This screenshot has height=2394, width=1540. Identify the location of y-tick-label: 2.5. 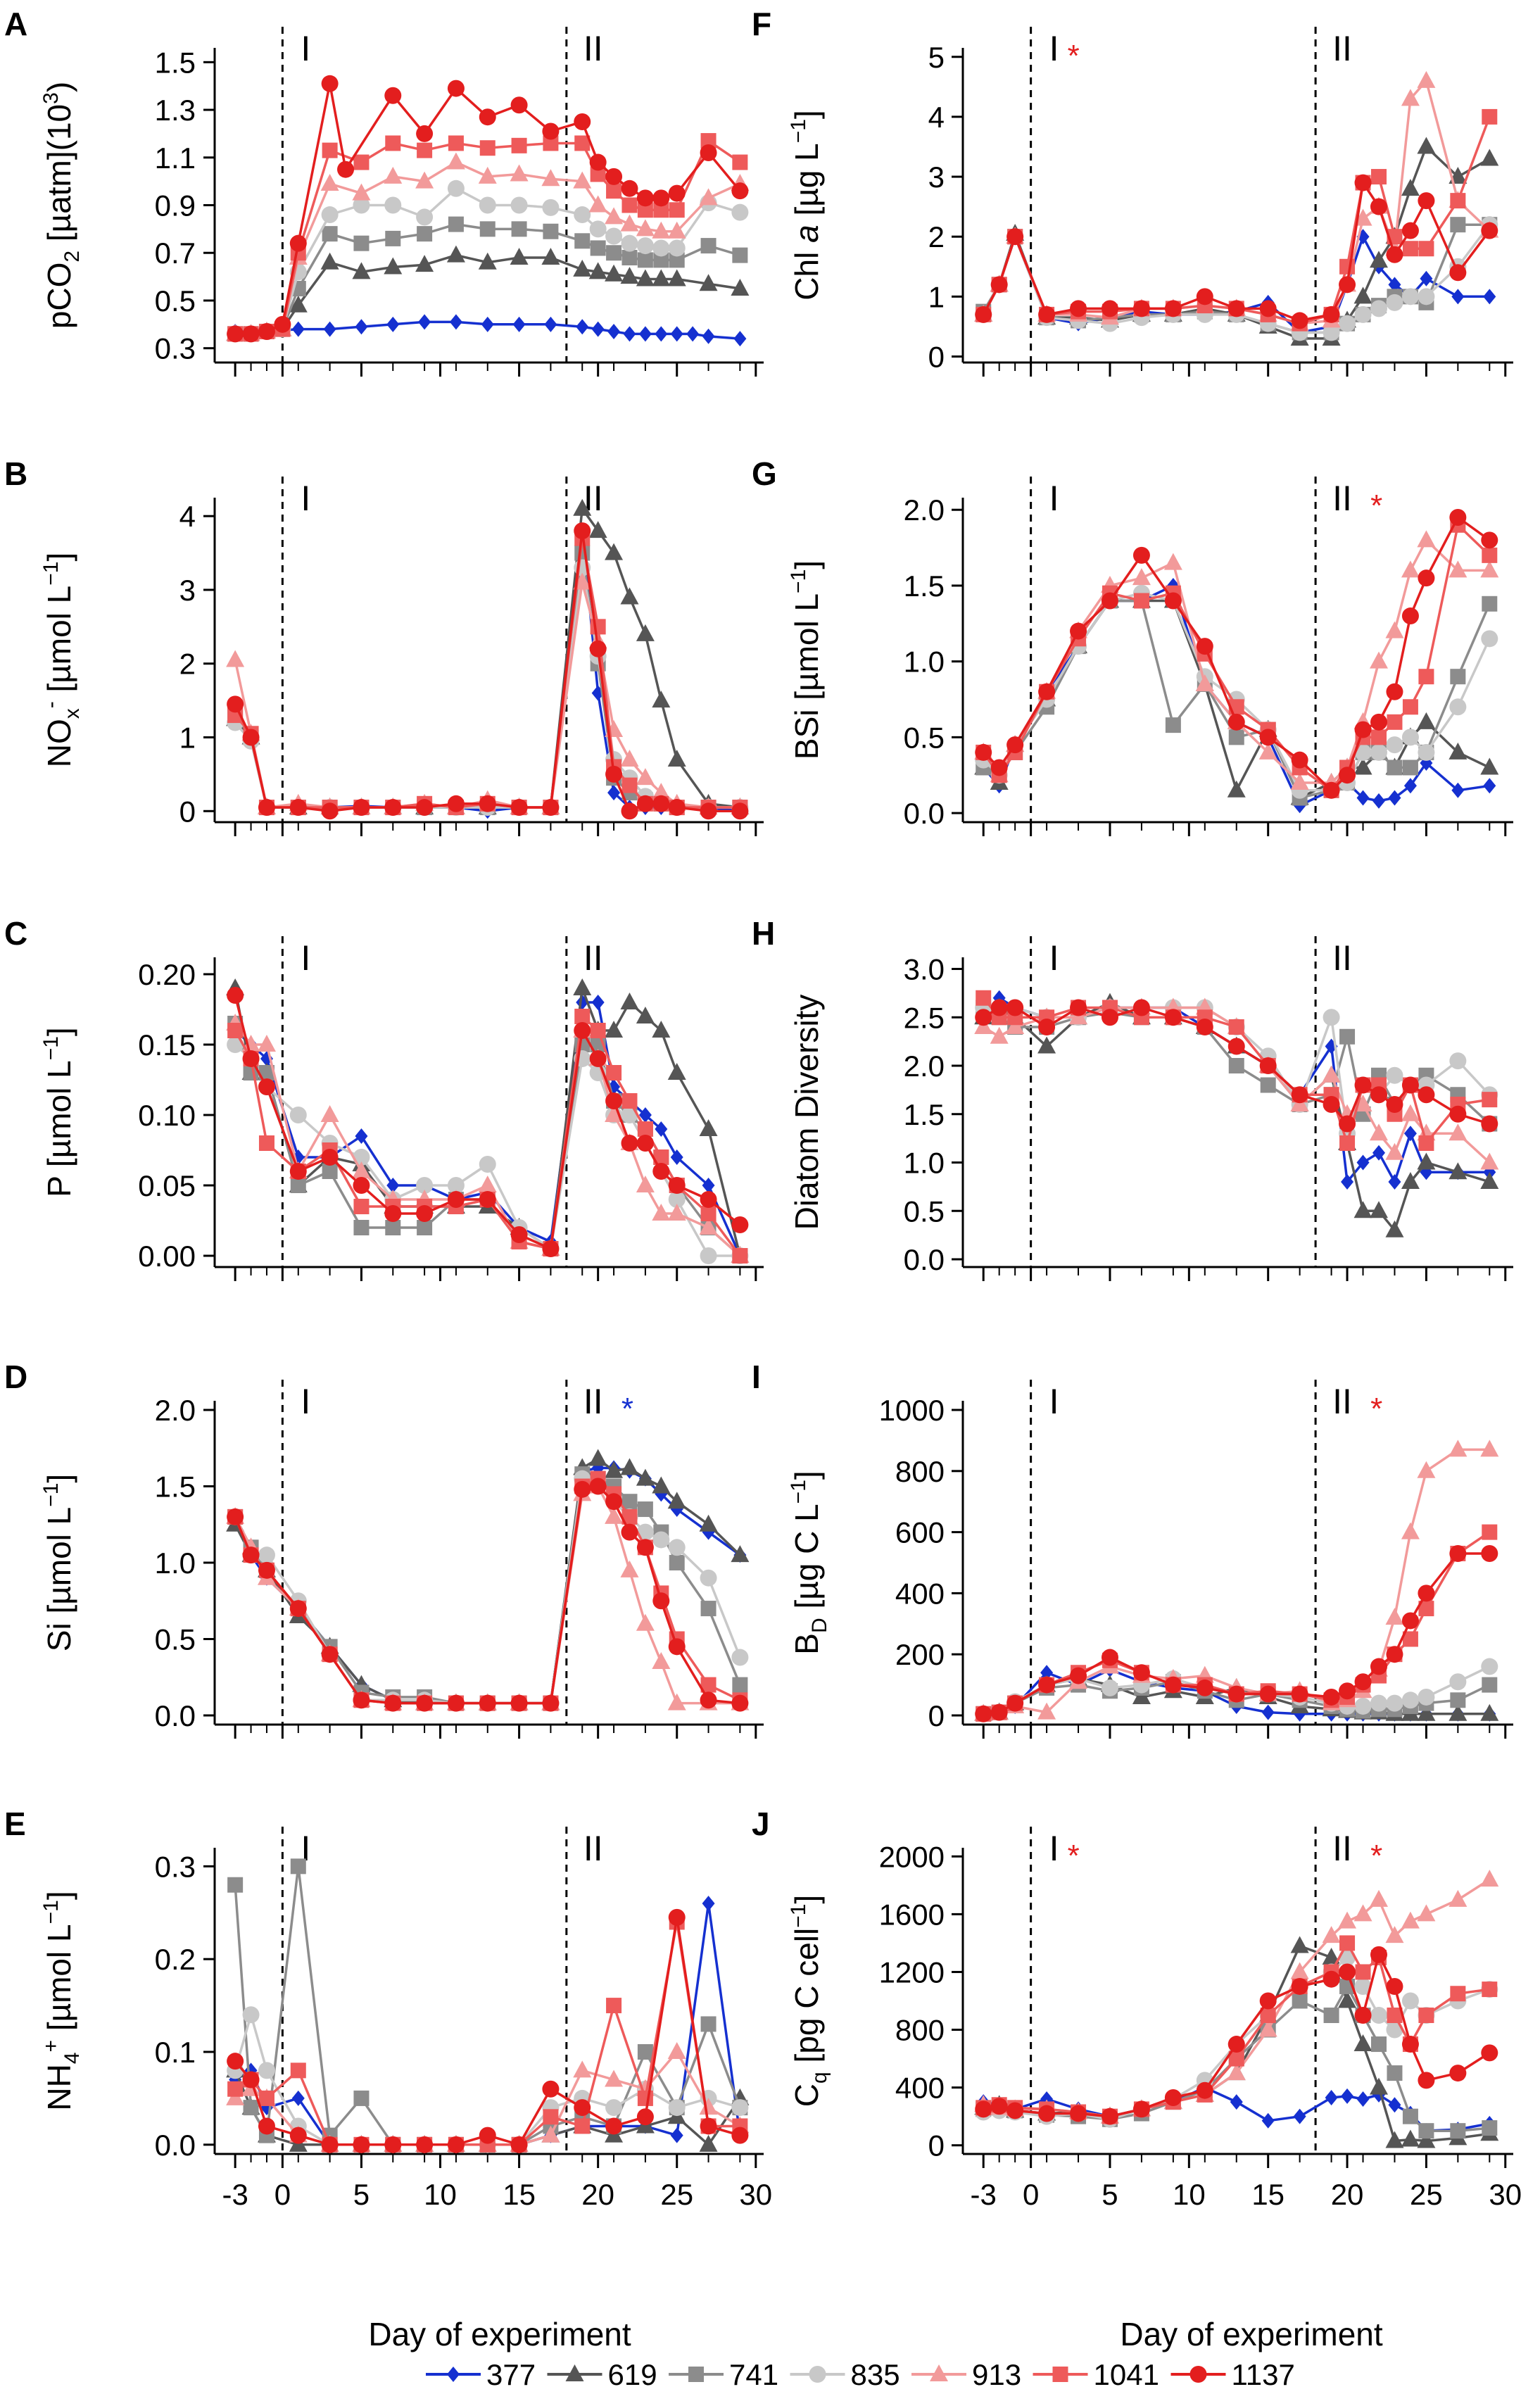
(924, 1018).